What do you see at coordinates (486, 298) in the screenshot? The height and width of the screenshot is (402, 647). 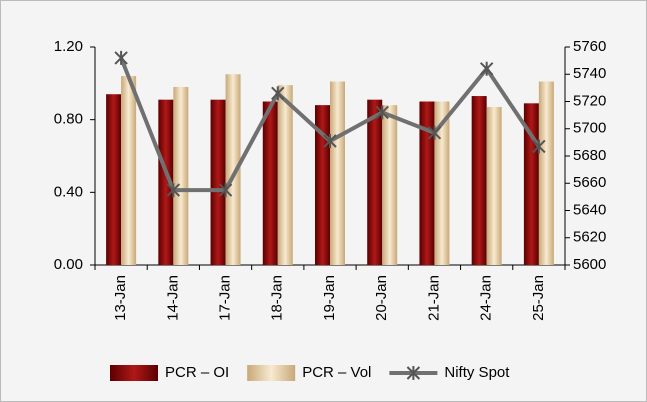 I see `x-tick-label: 24-Jan` at bounding box center [486, 298].